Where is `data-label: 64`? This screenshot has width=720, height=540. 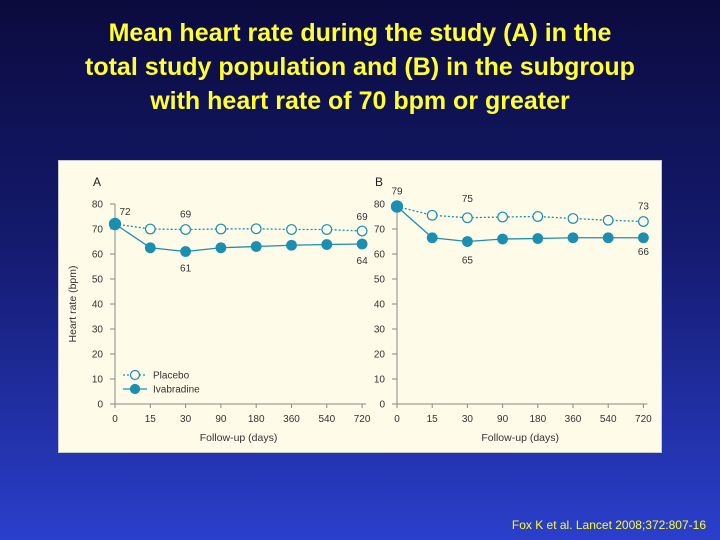 data-label: 64 is located at coordinates (363, 261).